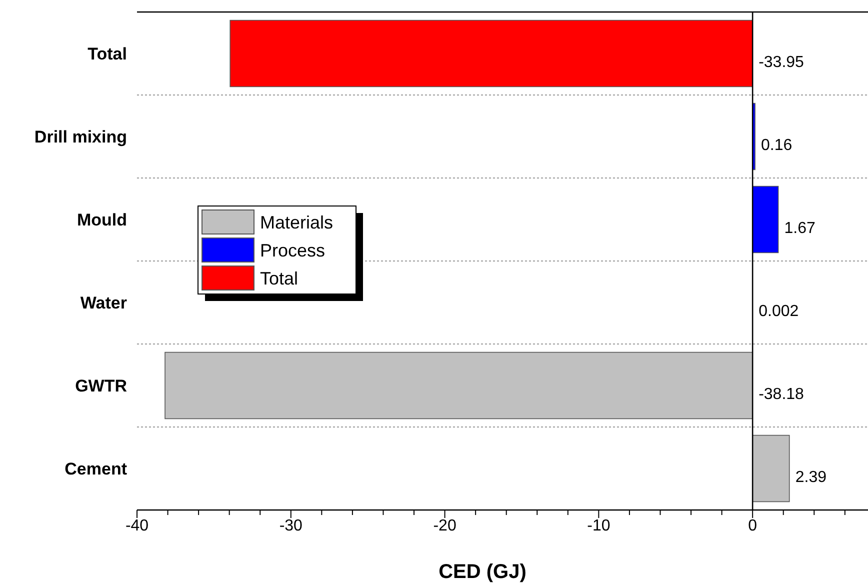  I want to click on legend-label: Materials, so click(297, 222).